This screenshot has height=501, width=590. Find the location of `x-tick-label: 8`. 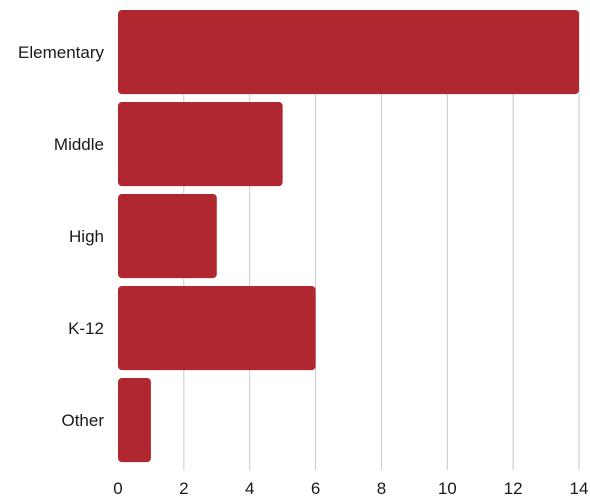

x-tick-label: 8 is located at coordinates (381, 488).